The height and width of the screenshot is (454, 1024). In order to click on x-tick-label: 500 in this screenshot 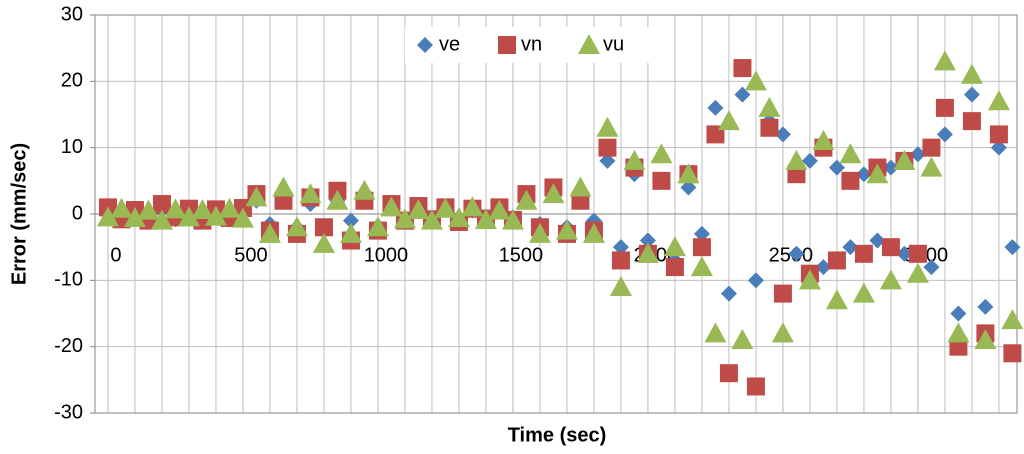, I will do `click(250, 255)`.